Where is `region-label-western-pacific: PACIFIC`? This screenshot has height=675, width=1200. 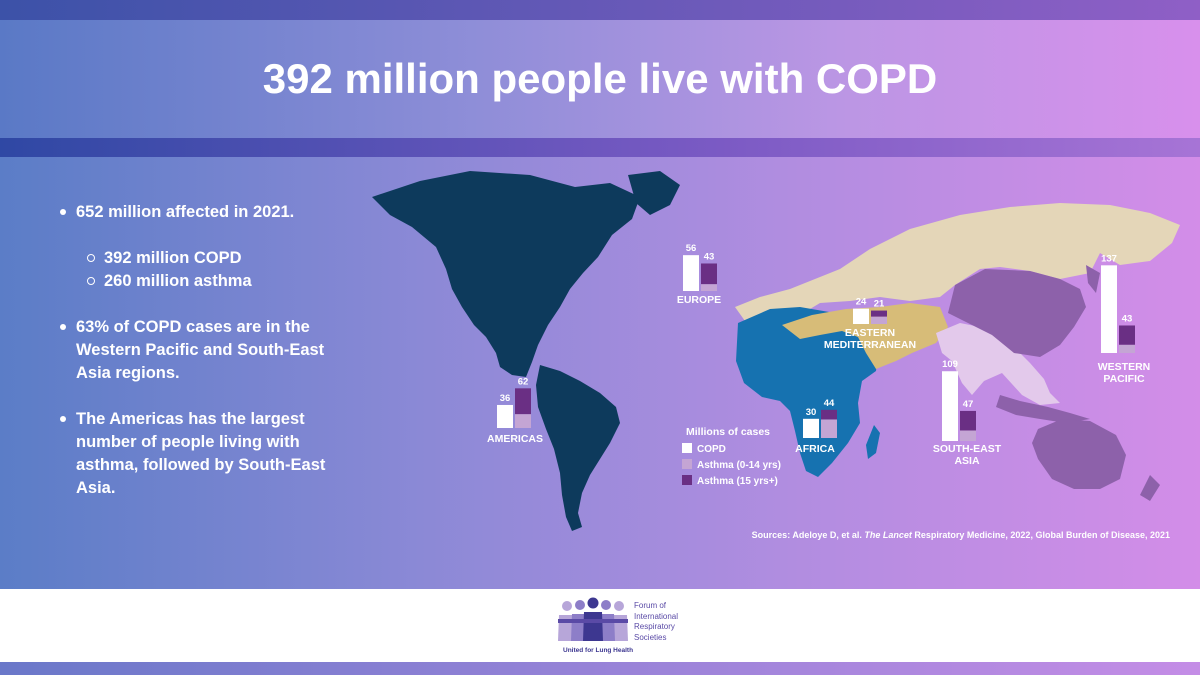
region-label-western-pacific: PACIFIC is located at coordinates (1124, 379).